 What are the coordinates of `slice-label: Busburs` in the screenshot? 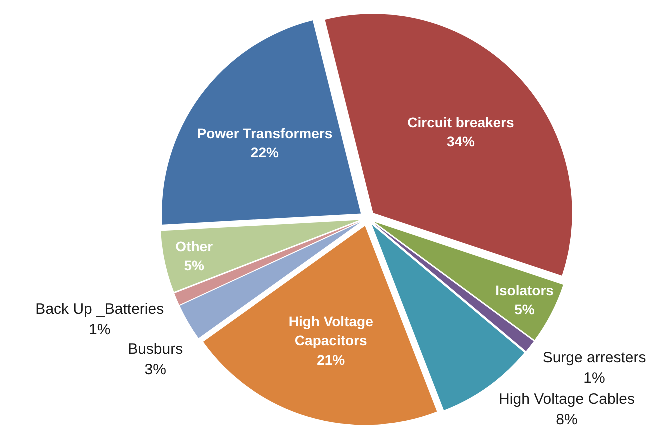 It's located at (156, 349).